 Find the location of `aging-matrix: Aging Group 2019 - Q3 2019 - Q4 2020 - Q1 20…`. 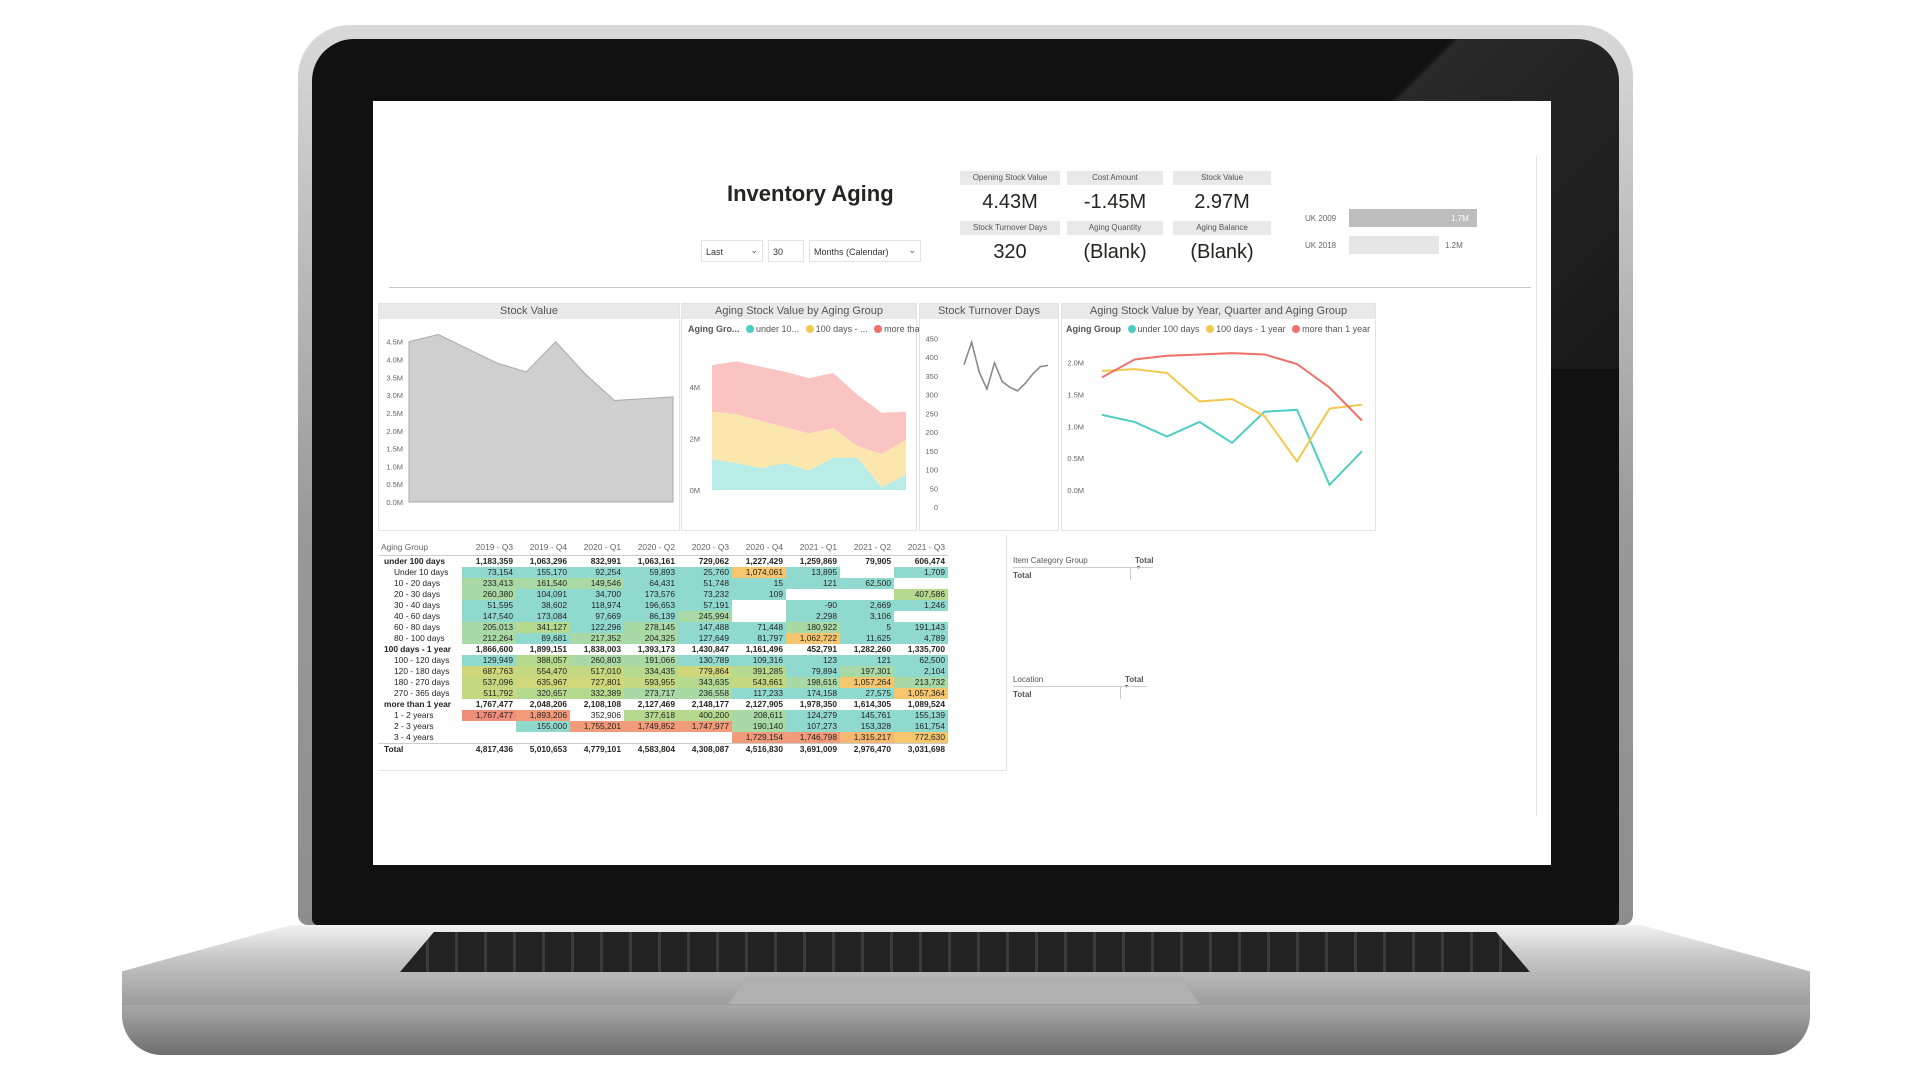

aging-matrix: Aging Group 2019 - Q3 2019 - Q4 2020 - Q1 20… is located at coordinates (663, 647).